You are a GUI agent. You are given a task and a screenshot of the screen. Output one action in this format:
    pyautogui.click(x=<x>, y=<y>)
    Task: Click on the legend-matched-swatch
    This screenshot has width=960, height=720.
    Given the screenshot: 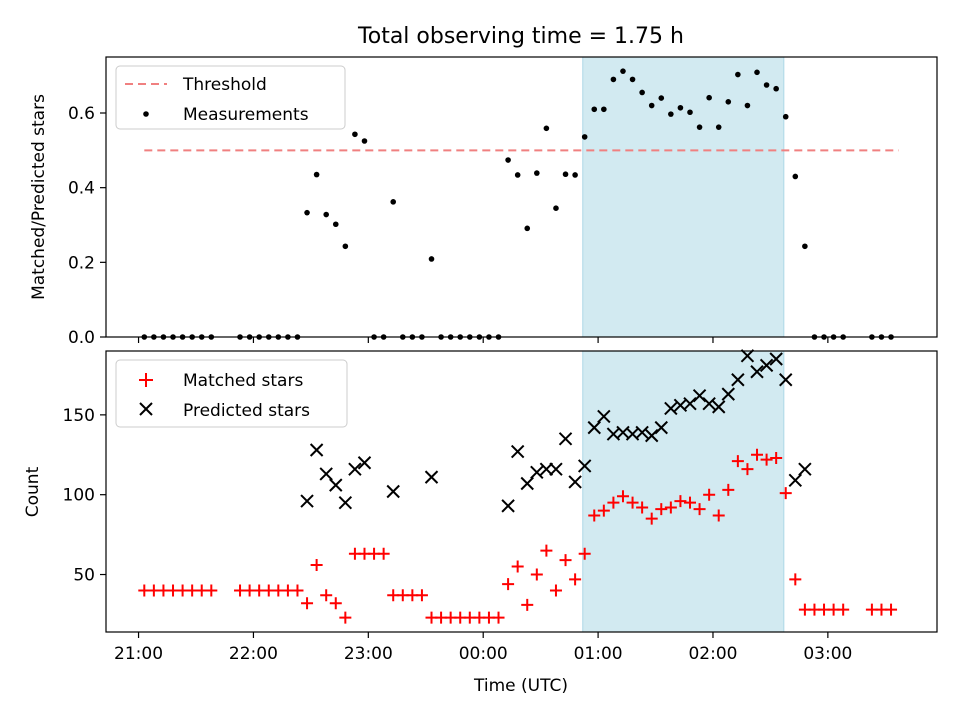 What is the action you would take?
    pyautogui.click(x=146, y=380)
    